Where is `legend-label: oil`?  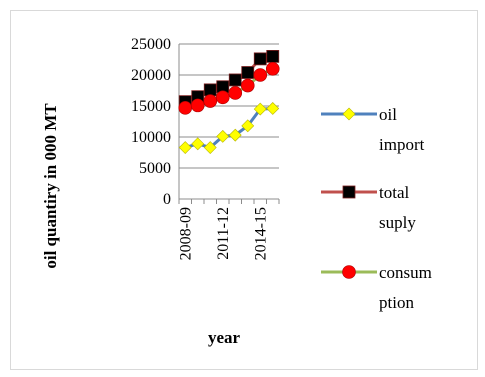 legend-label: oil is located at coordinates (388, 114).